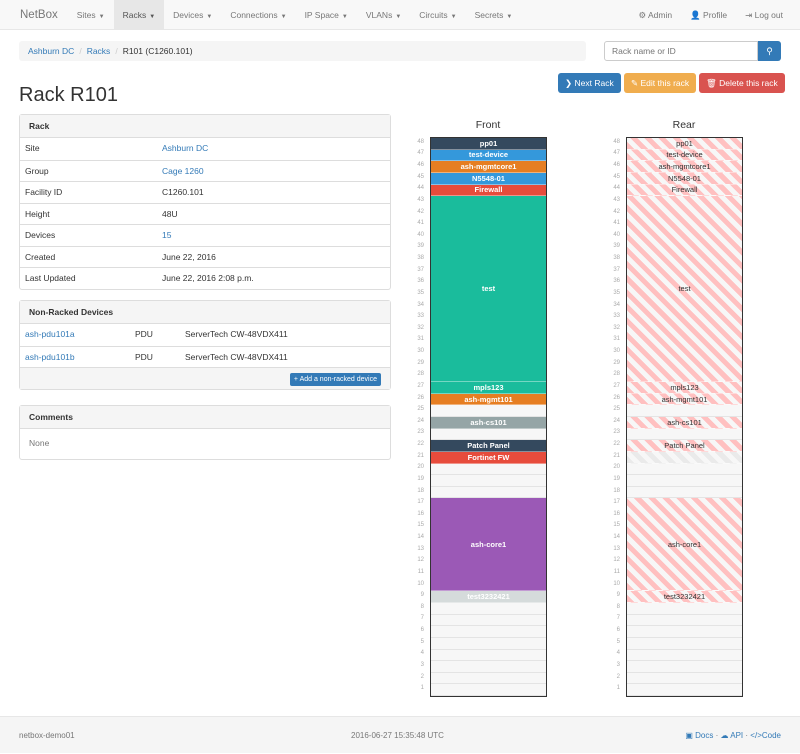 The width and height of the screenshot is (800, 754). Describe the element at coordinates (684, 545) in the screenshot. I see `rack-device-rear: ash-core1` at that location.